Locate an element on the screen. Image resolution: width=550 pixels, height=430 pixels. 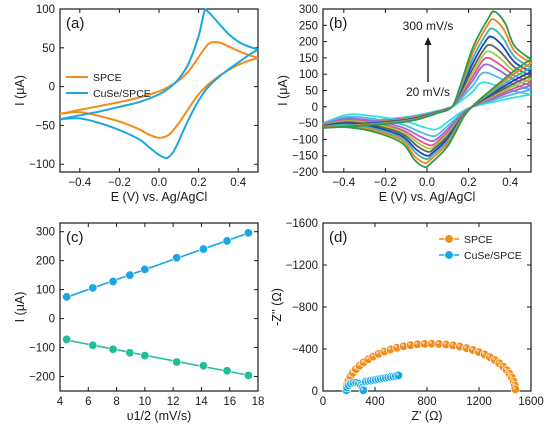
x-tick-label: −0.2 is located at coordinates (385, 183).